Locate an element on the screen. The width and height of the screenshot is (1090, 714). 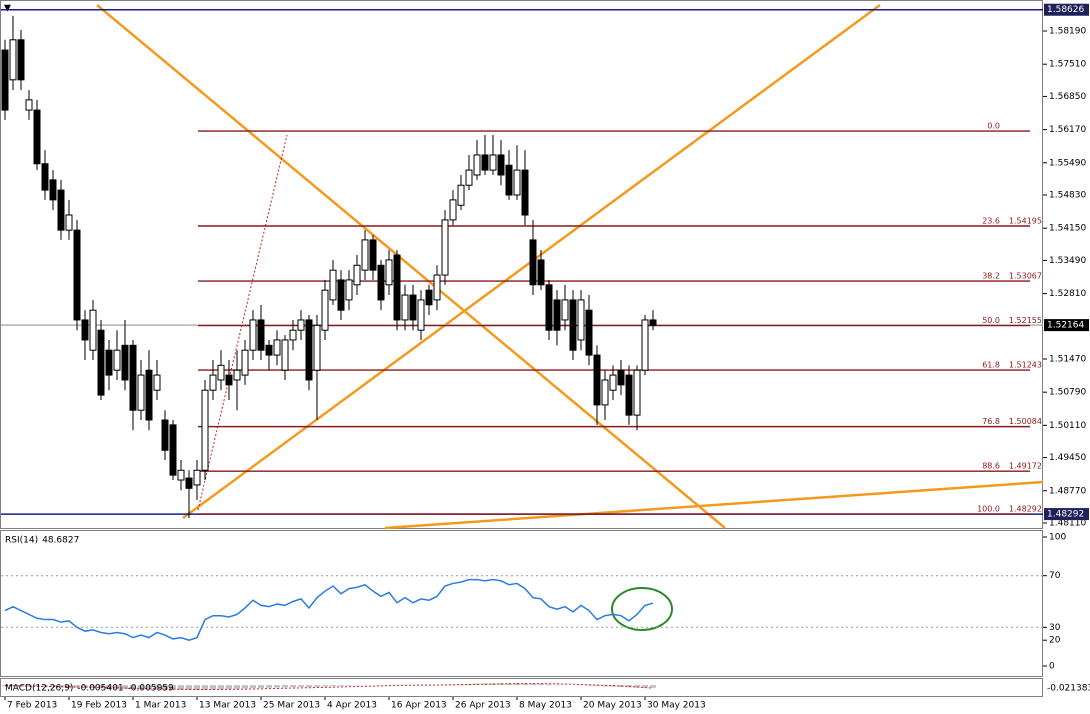
price-label-box is located at coordinates (1066, 9).